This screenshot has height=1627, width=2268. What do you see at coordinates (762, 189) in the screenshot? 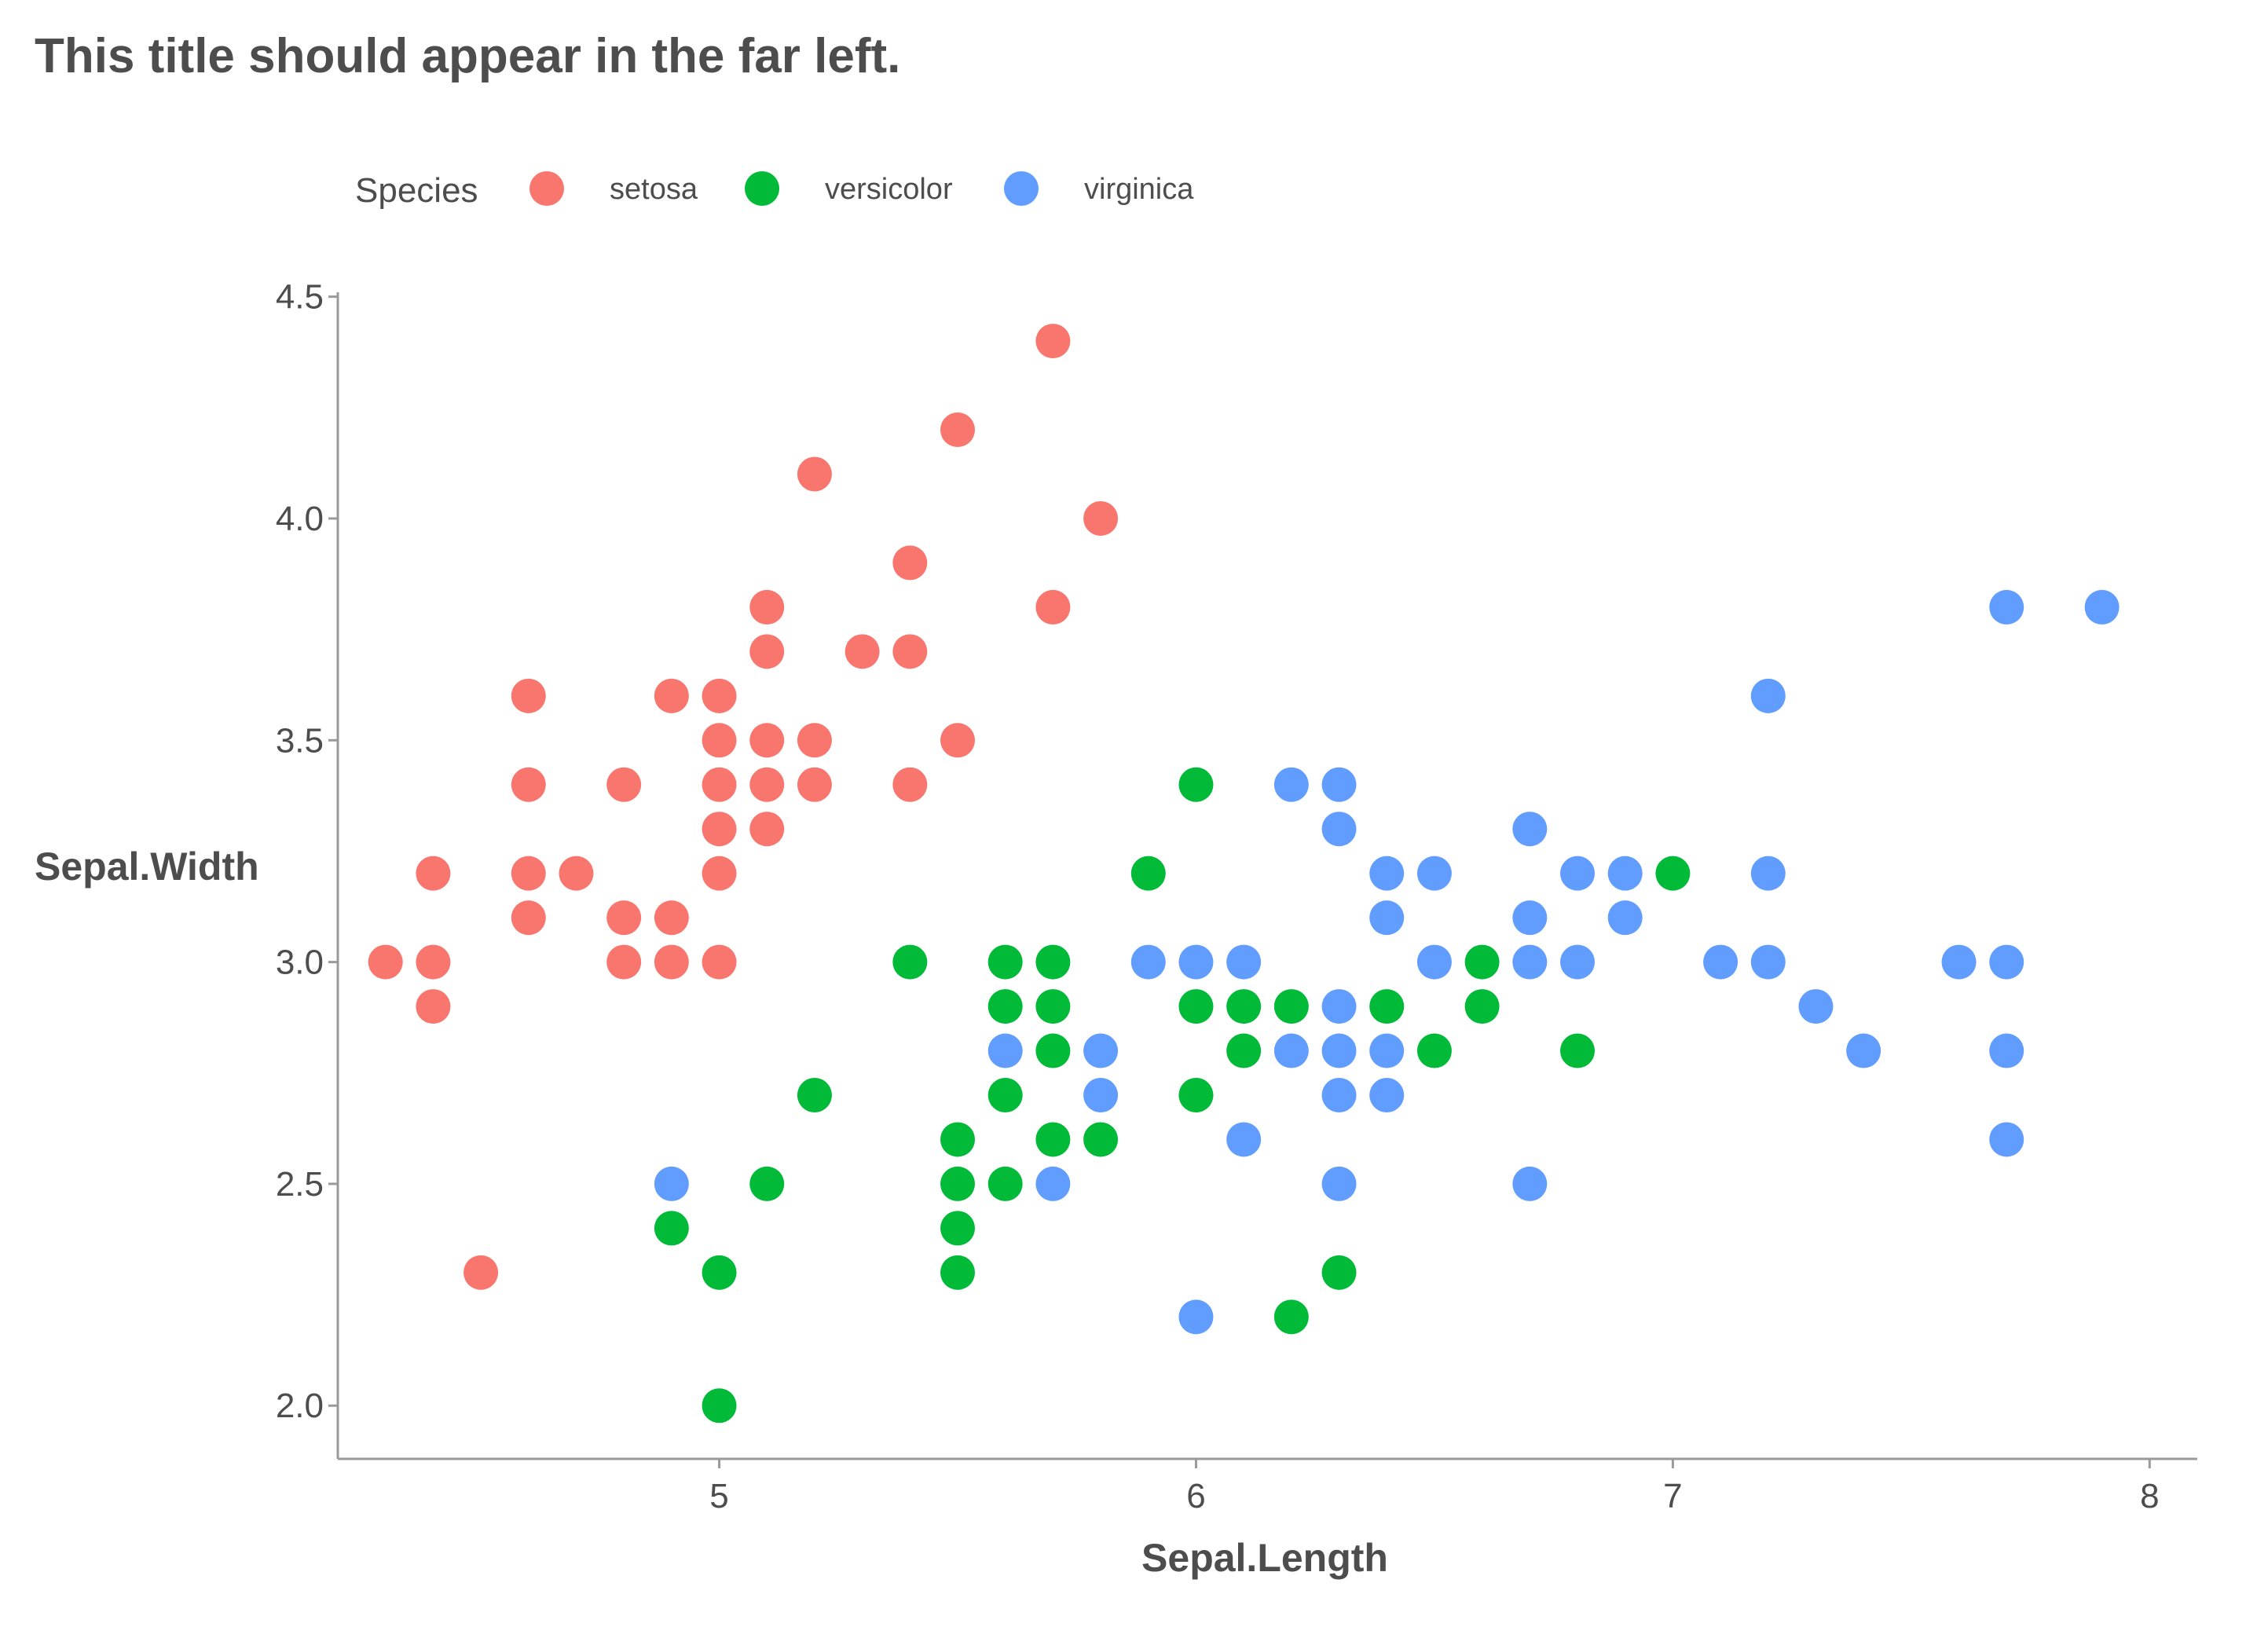
I see `legend-key-versicolor` at bounding box center [762, 189].